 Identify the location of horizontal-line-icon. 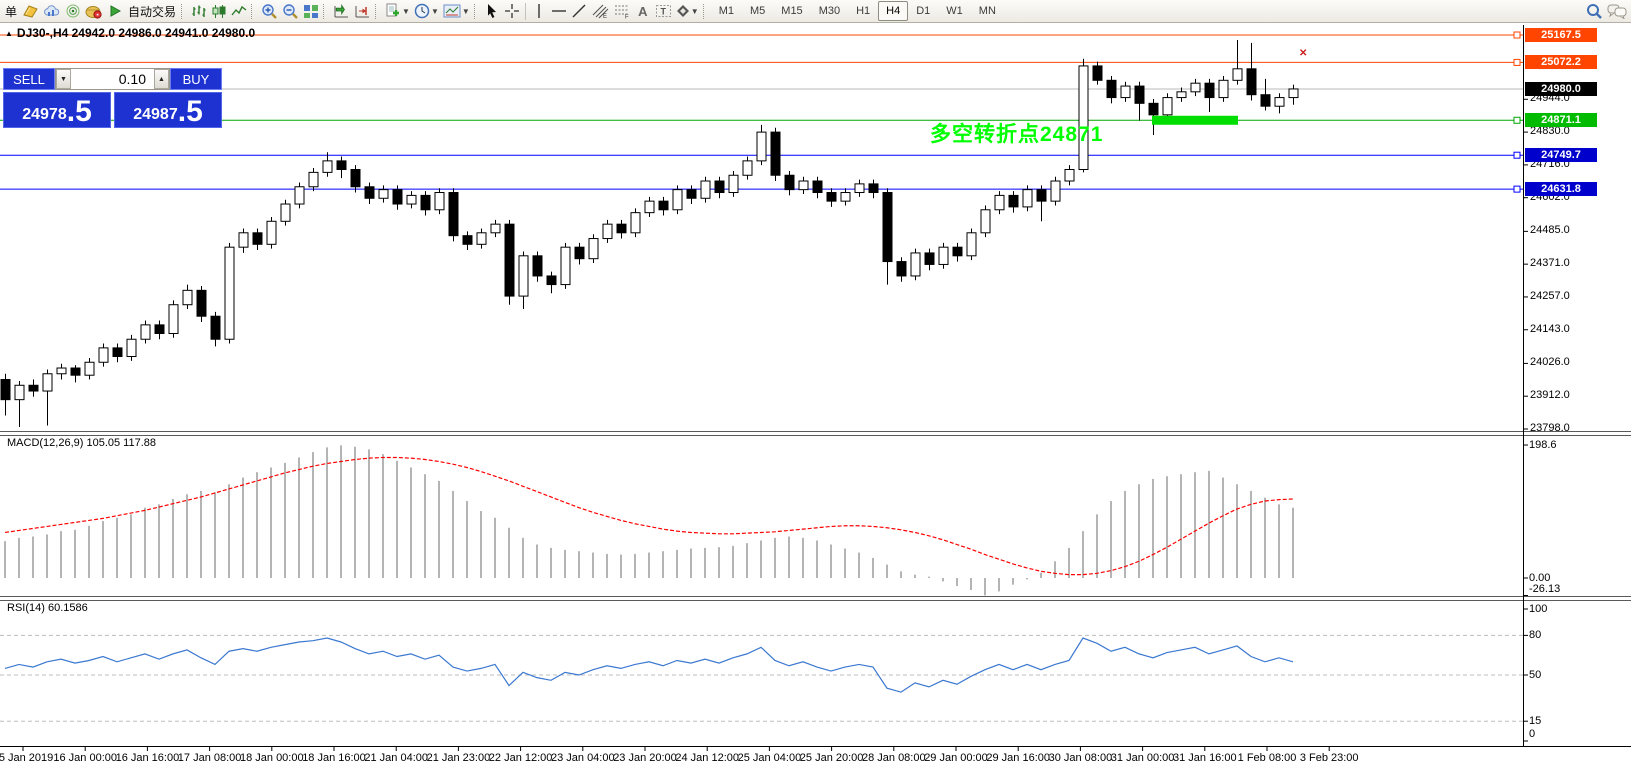
(559, 11).